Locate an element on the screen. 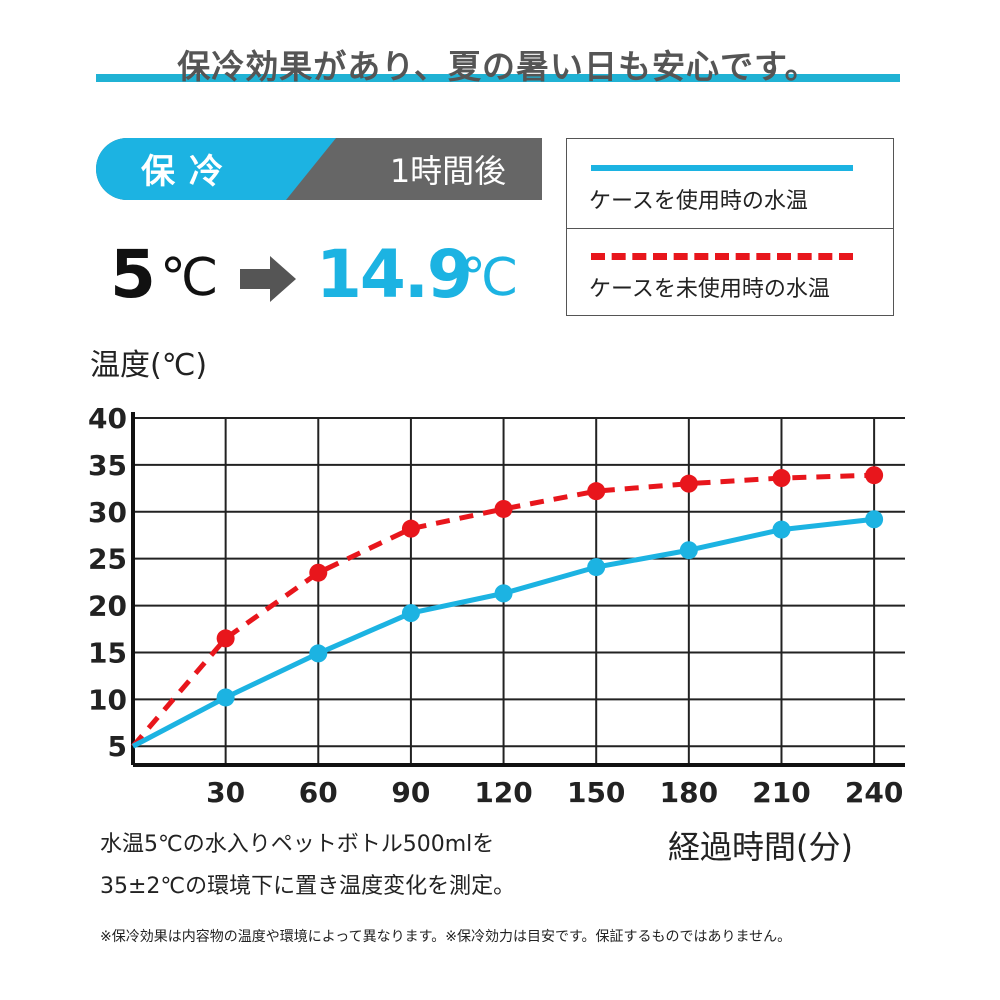 Image resolution: width=1000 pixels, height=1000 pixels. legend-divider is located at coordinates (730, 228).